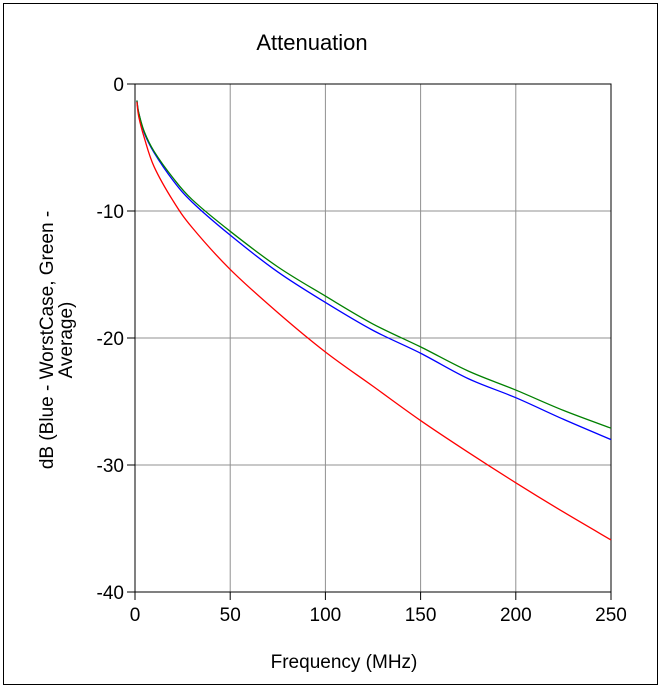  What do you see at coordinates (110, 593) in the screenshot?
I see `y-tick-label: -40` at bounding box center [110, 593].